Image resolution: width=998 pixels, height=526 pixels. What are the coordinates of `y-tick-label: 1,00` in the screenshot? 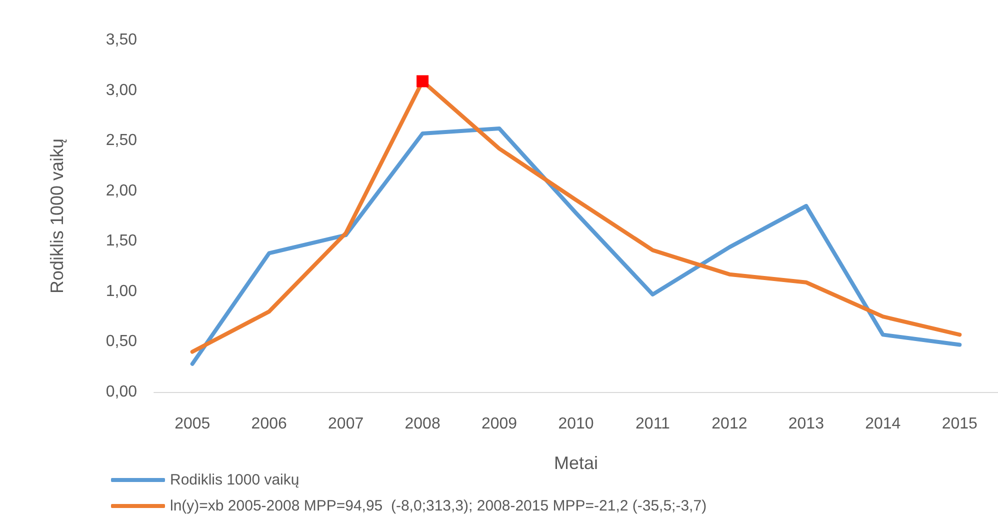 It's located at (122, 291).